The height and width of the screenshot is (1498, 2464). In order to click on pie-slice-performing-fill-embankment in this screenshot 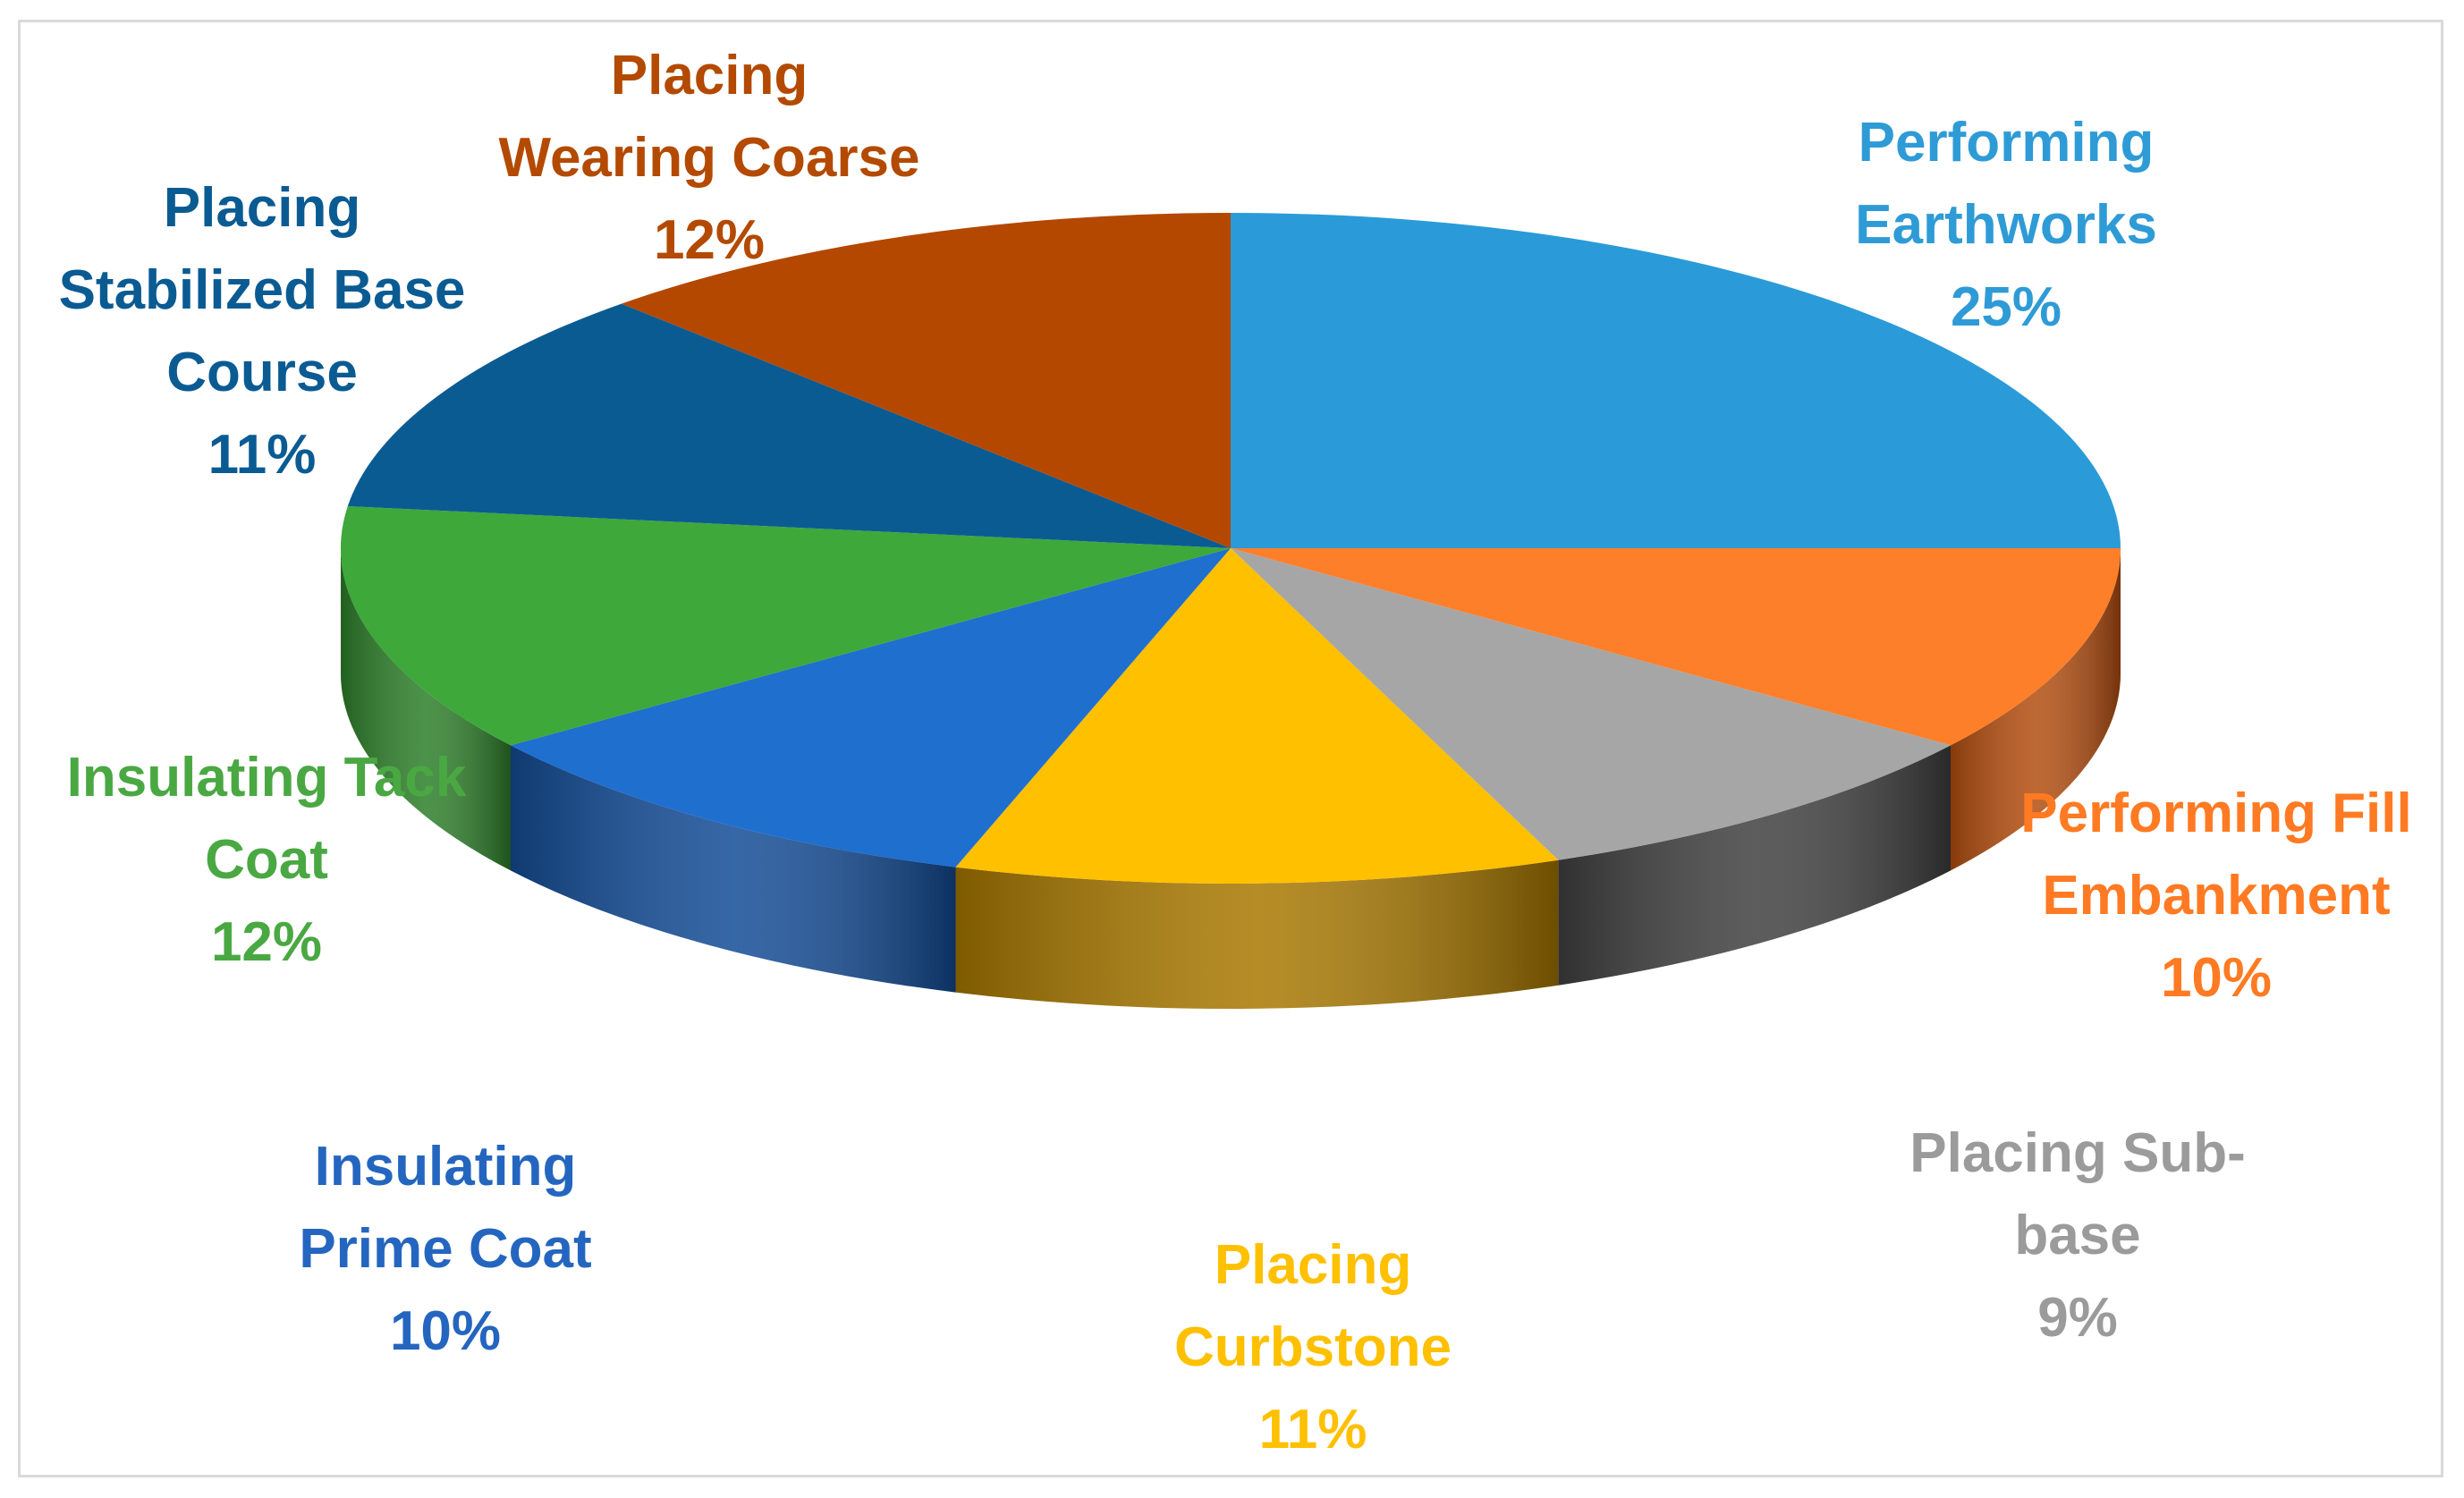, I will do `click(1676, 647)`.